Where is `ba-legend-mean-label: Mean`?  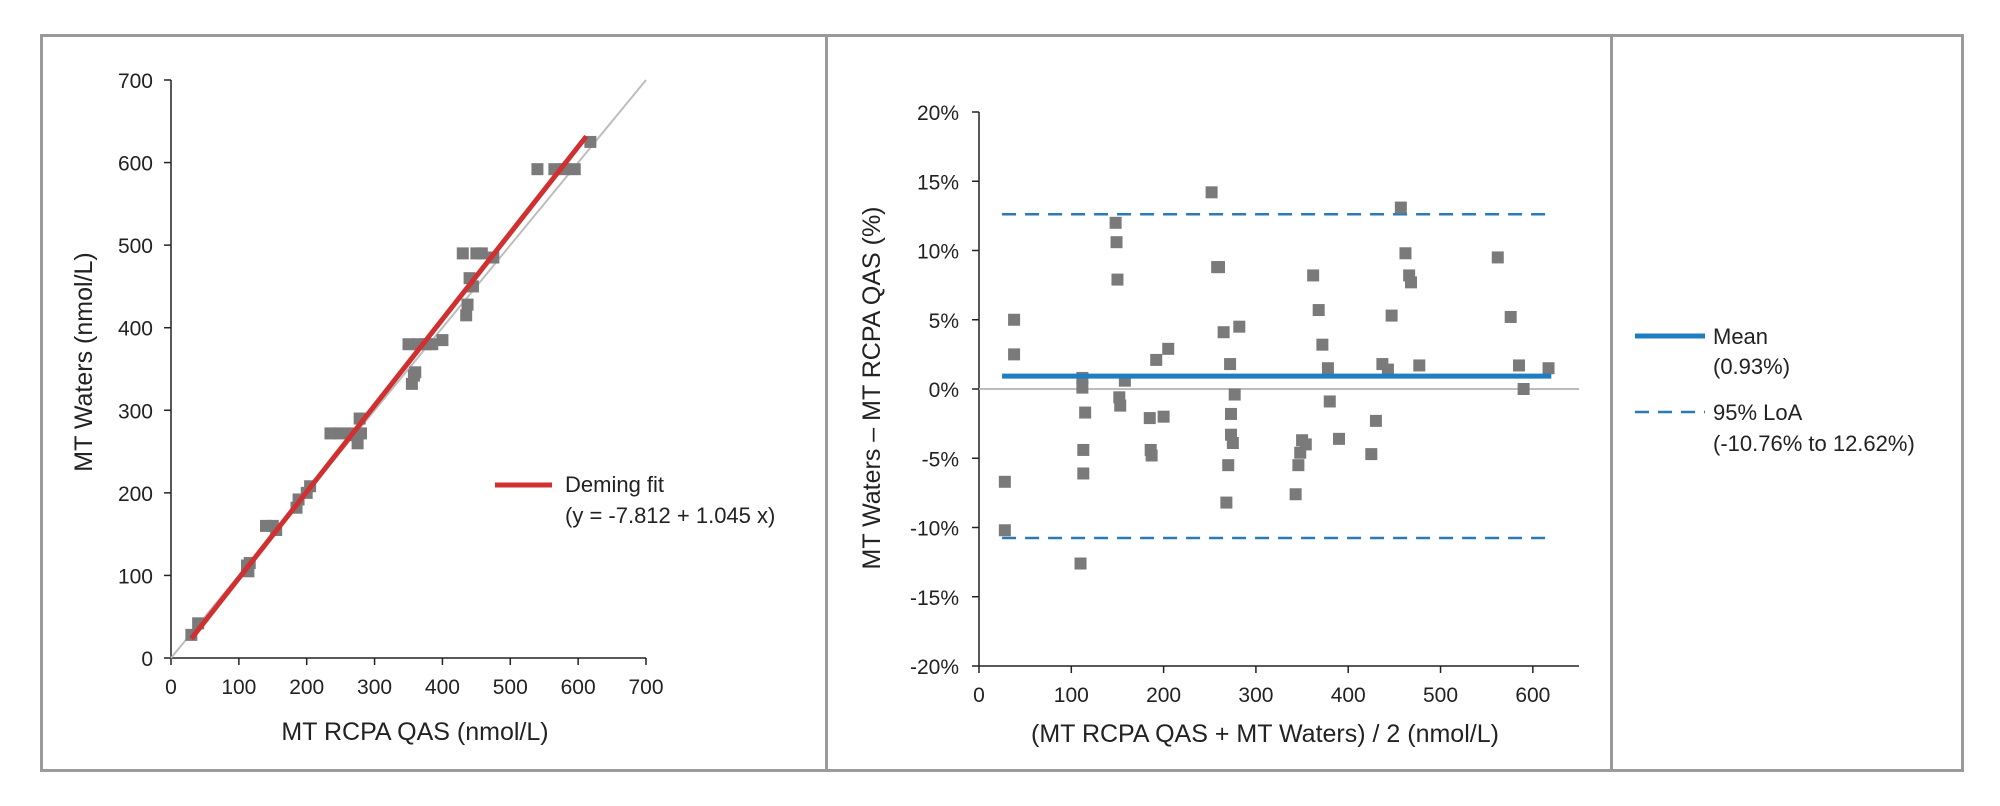 ba-legend-mean-label: Mean is located at coordinates (1740, 336).